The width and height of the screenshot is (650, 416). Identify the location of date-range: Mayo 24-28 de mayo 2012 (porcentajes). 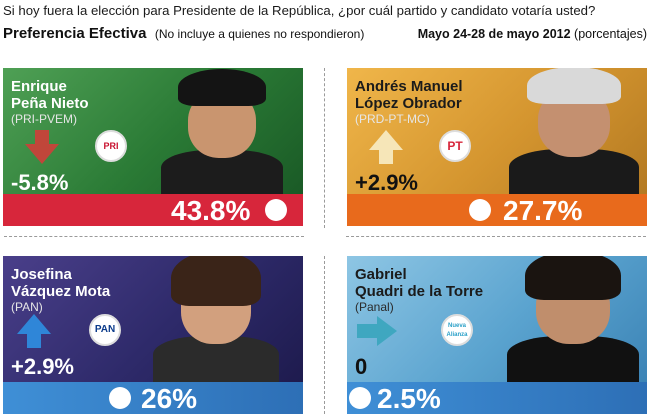
(532, 34).